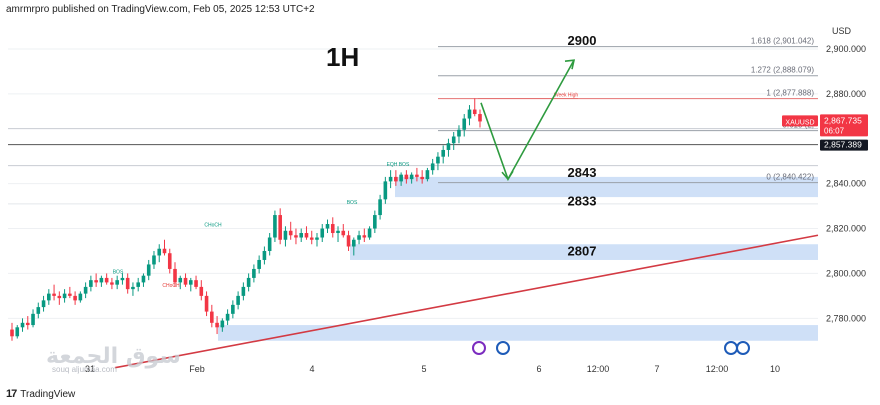 Image resolution: width=880 pixels, height=405 pixels. I want to click on price-tick-label: 2,820.000, so click(846, 229).